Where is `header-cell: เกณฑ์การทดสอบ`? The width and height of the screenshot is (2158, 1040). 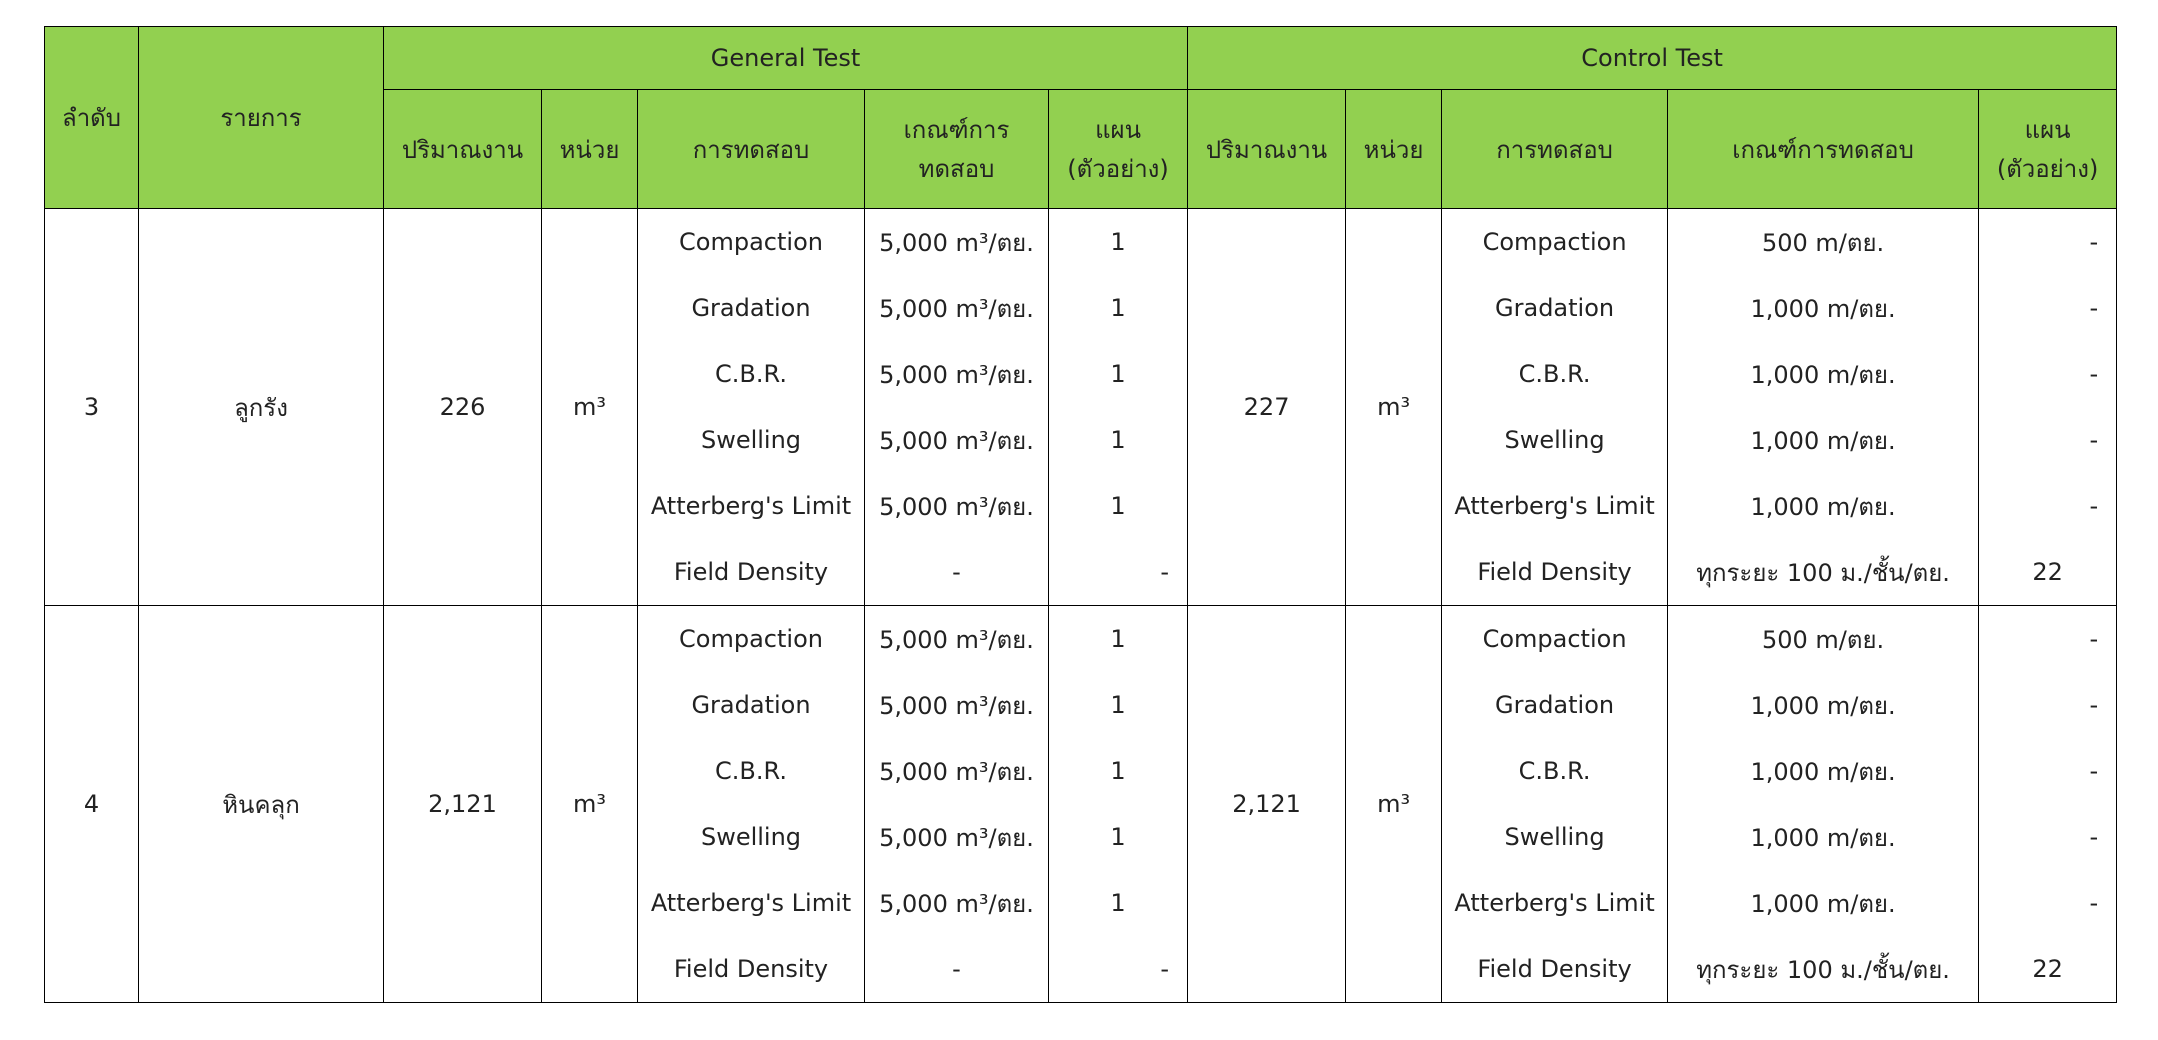 header-cell: เกณฑ์การทดสอบ is located at coordinates (1823, 149).